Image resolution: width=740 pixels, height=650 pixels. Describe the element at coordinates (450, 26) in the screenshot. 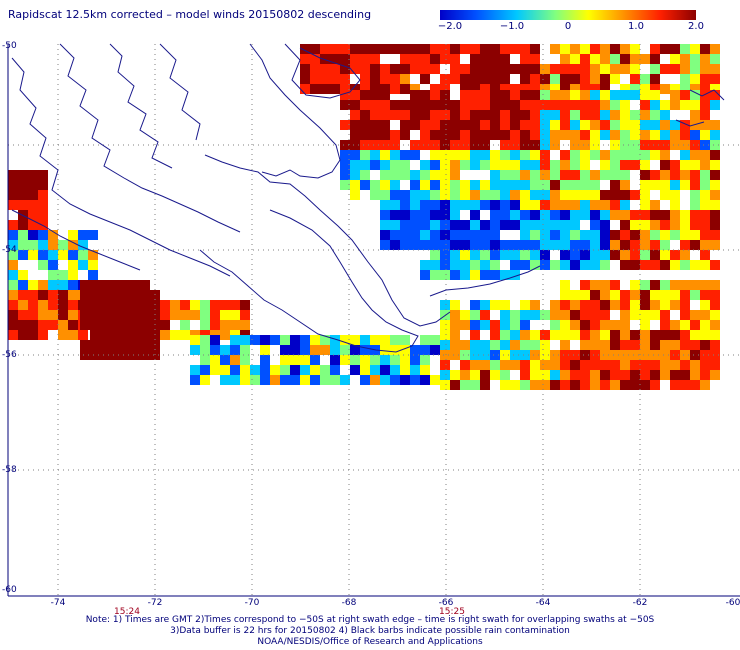

I see `colorbar-label: −2.0` at that location.